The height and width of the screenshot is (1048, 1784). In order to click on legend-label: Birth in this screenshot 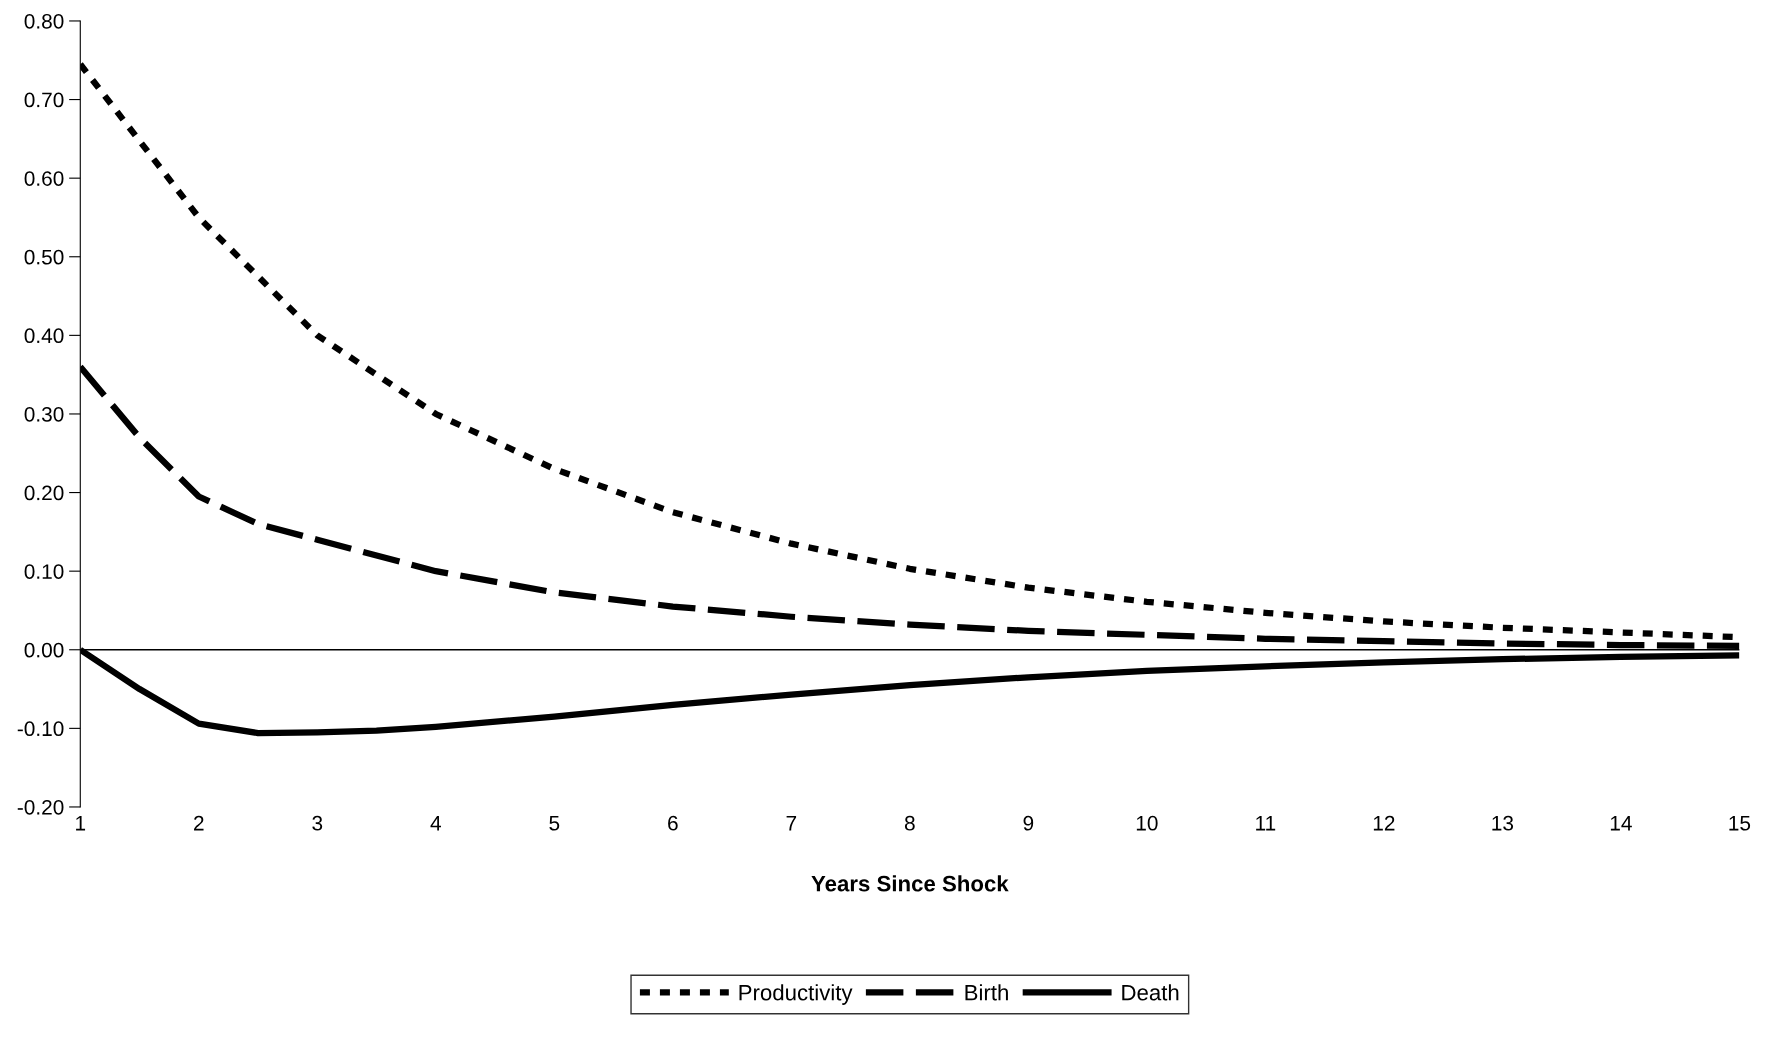, I will do `click(986, 992)`.